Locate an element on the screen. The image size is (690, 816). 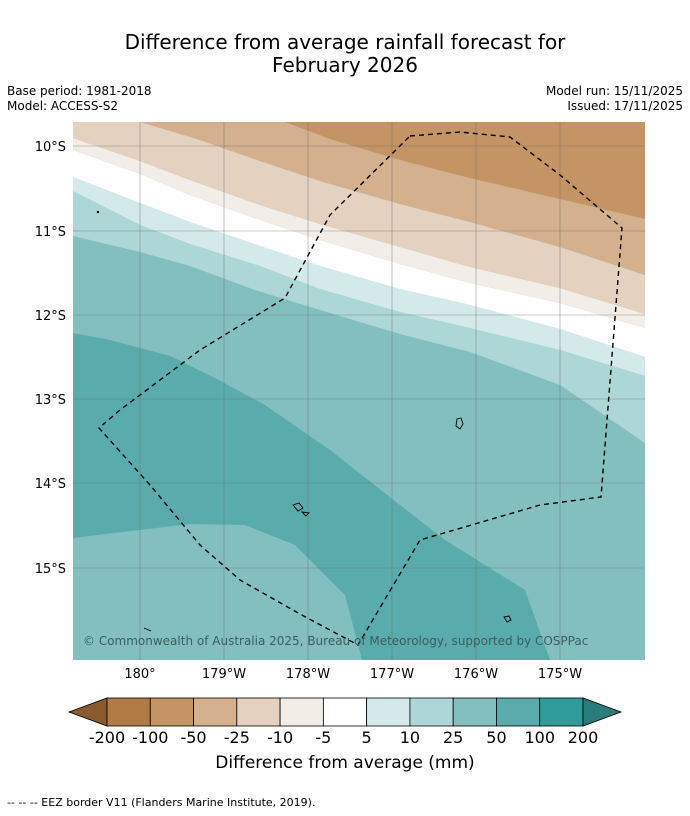
colorbar-tick-label: 200 is located at coordinates (583, 737).